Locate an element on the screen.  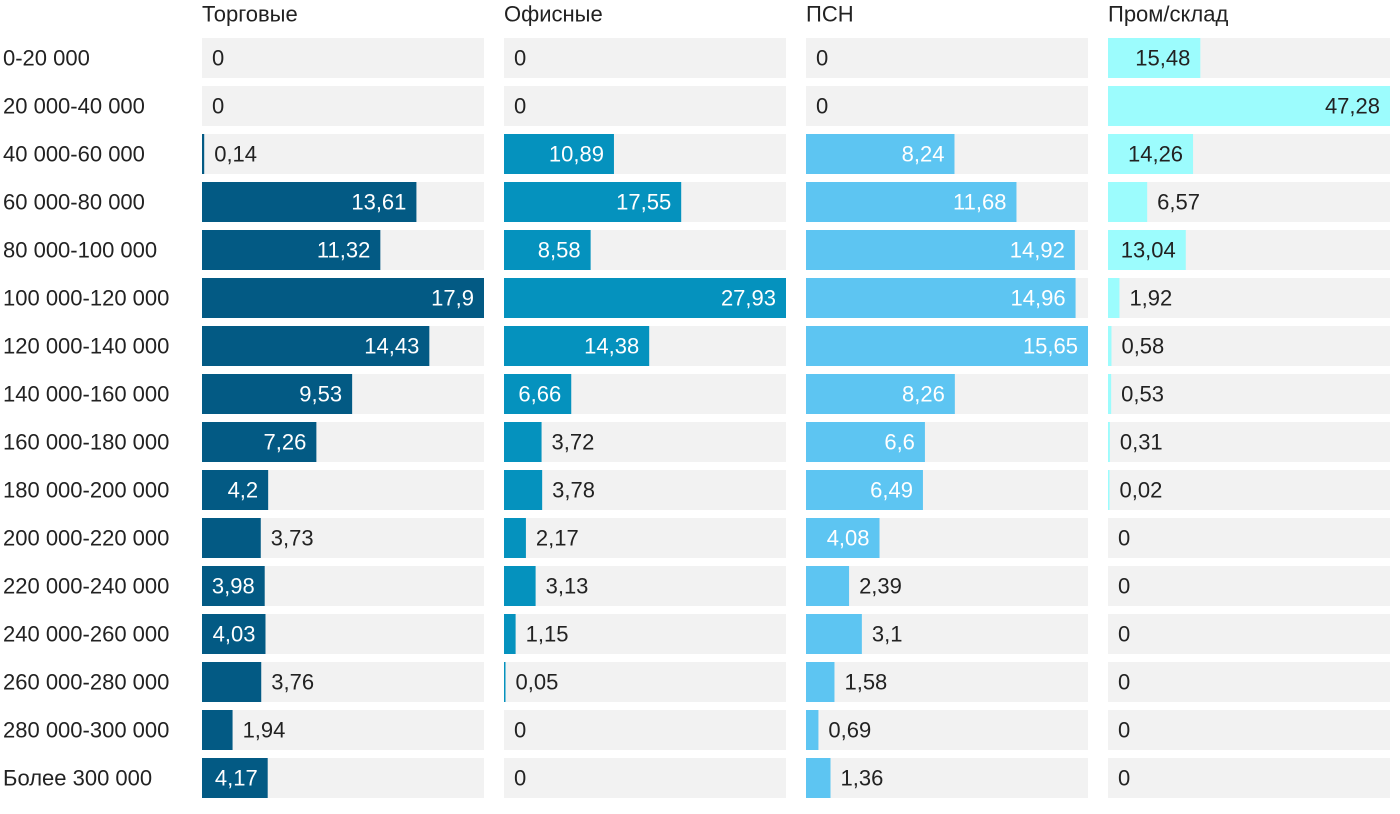
category-label-15: 280 000-300 000 is located at coordinates (86, 730).